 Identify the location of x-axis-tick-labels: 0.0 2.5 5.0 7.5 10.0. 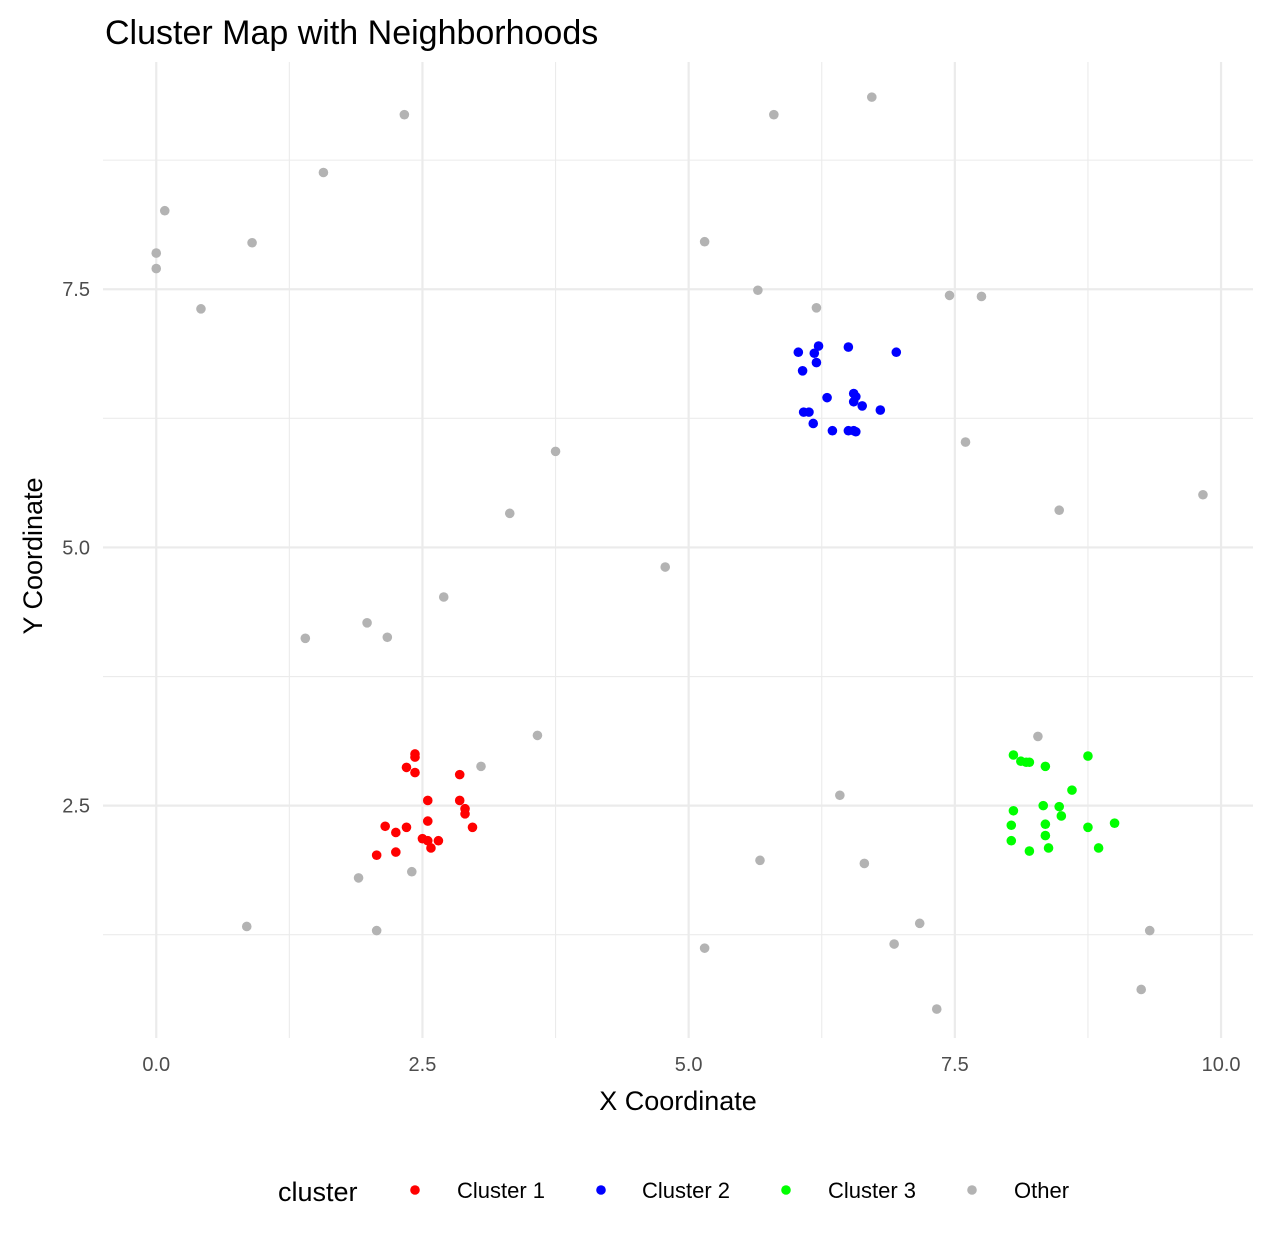
(691, 1065).